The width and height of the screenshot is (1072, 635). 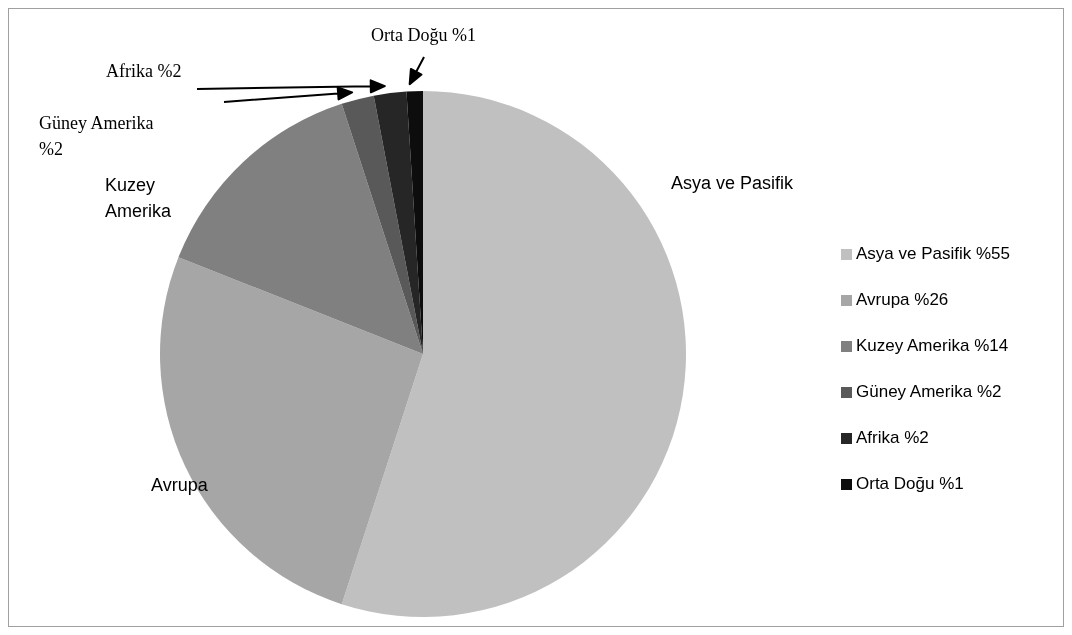 I want to click on legend-label: Kuzey Amerika, so click(x=913, y=345).